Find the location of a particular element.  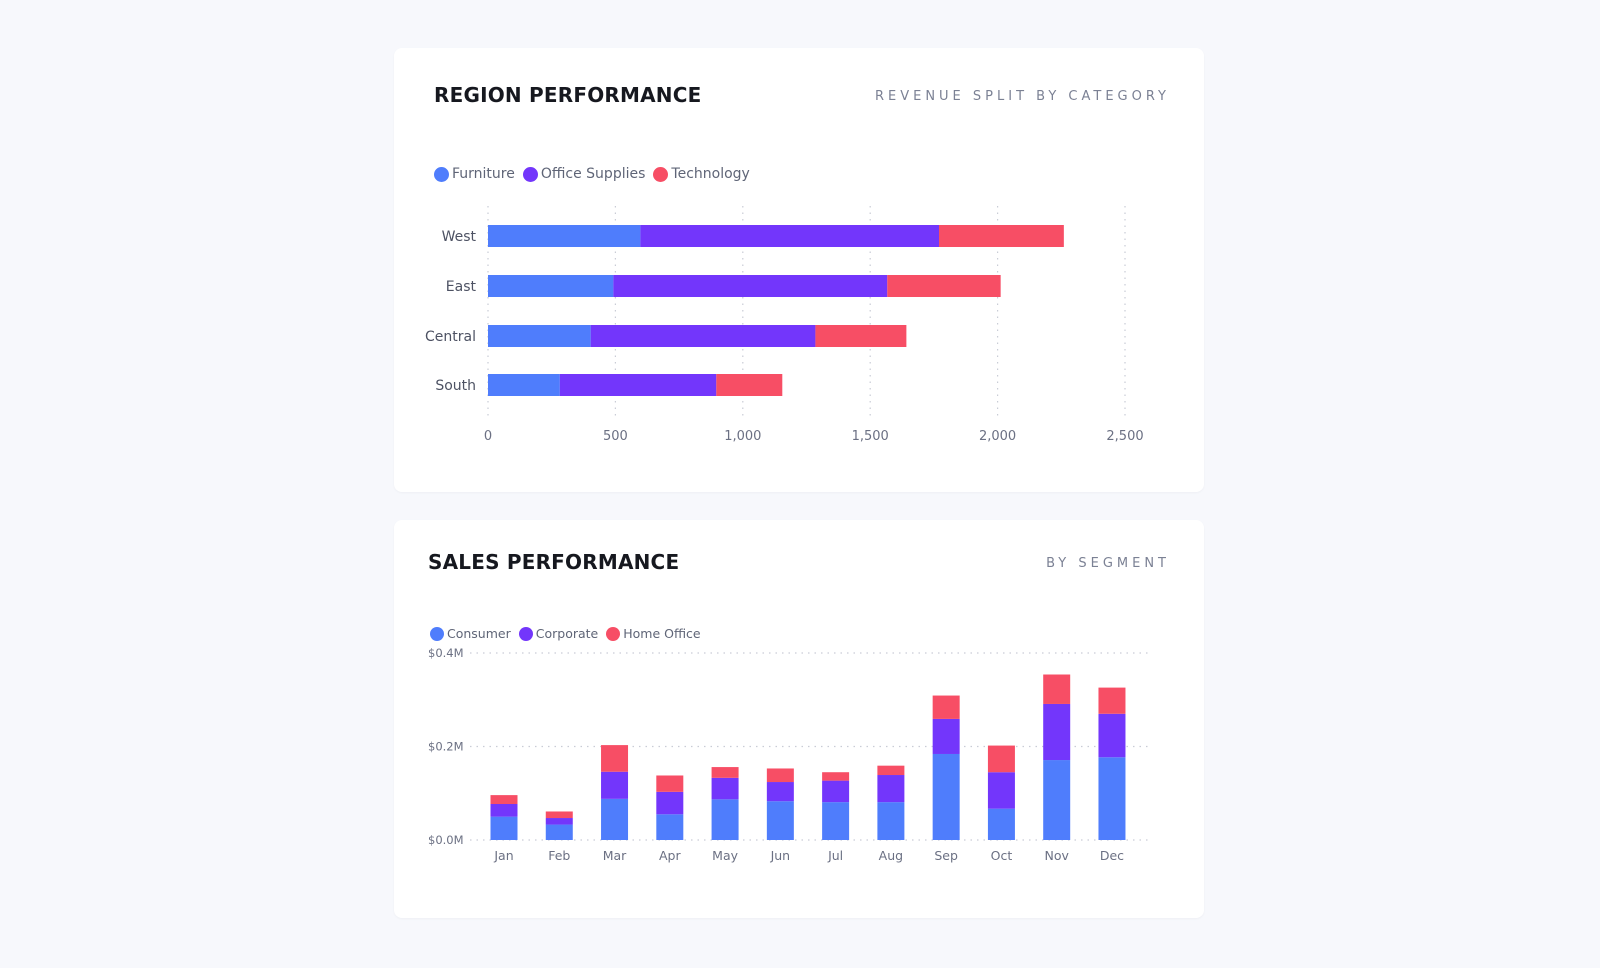

bar-south-technology is located at coordinates (749, 385).